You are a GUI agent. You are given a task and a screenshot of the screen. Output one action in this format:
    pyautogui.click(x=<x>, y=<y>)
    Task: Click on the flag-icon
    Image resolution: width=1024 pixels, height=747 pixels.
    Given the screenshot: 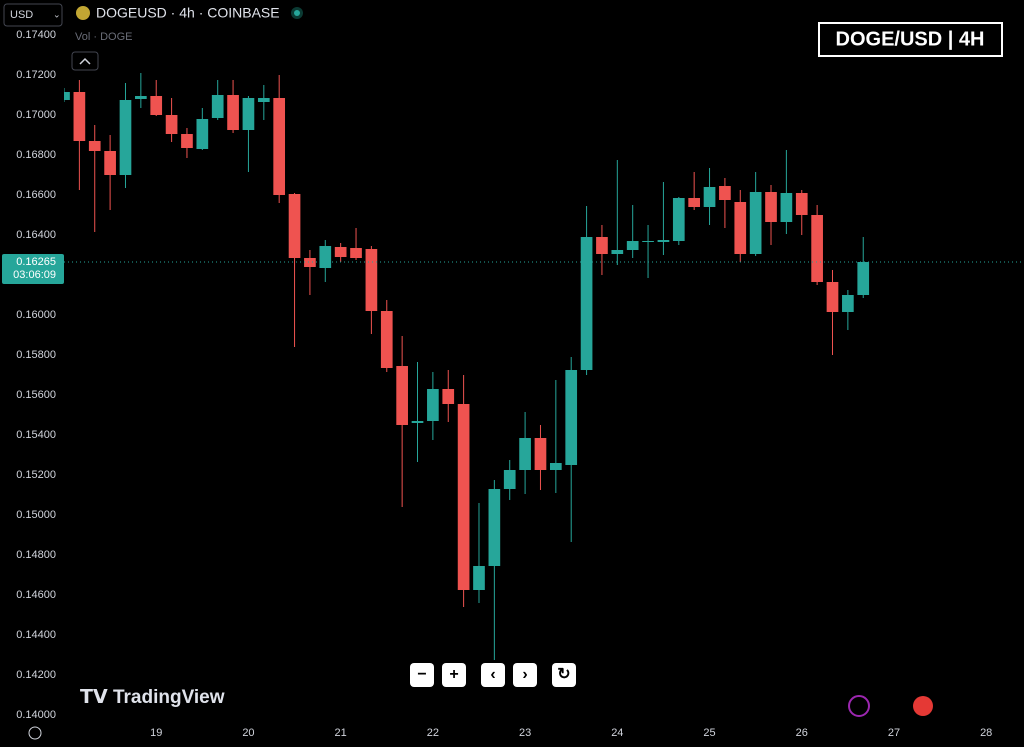 What is the action you would take?
    pyautogui.click(x=923, y=706)
    